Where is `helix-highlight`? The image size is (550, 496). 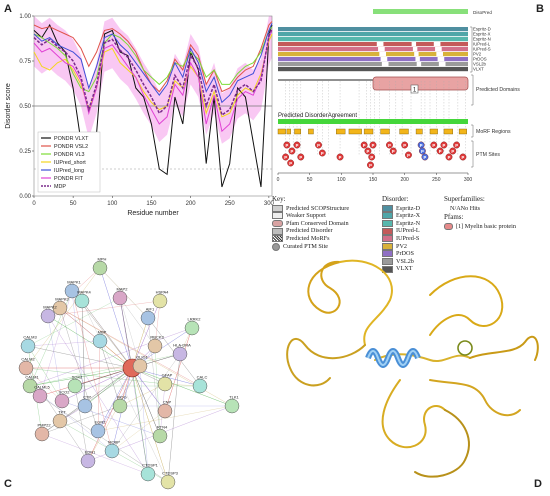 helix-highlight is located at coordinates (393, 358).